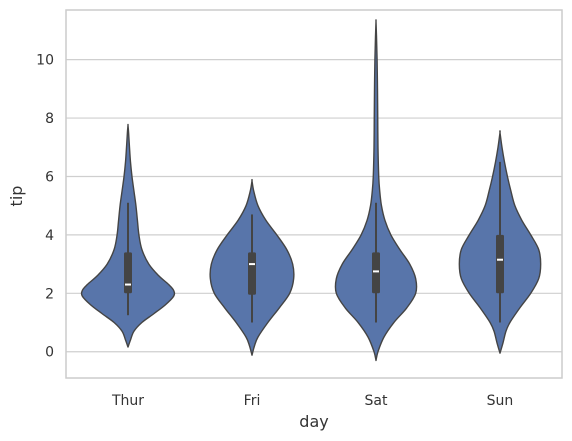 This screenshot has height=441, width=572. Describe the element at coordinates (49, 294) in the screenshot. I see `y-tick-label: 2` at that location.